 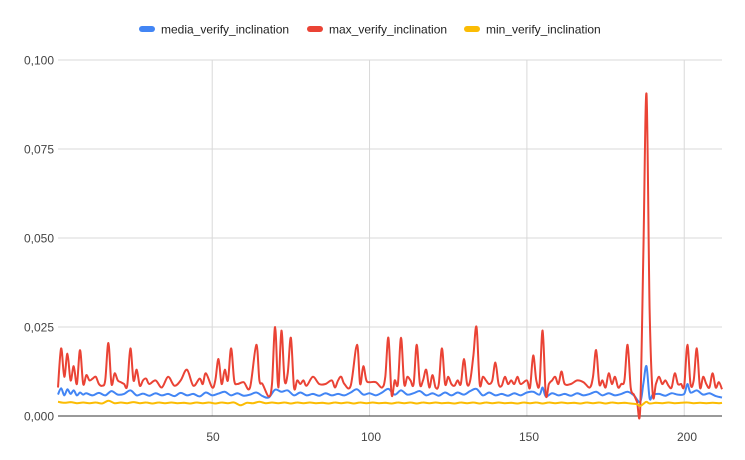 I want to click on y-tick-label: 0,025, so click(x=39, y=328).